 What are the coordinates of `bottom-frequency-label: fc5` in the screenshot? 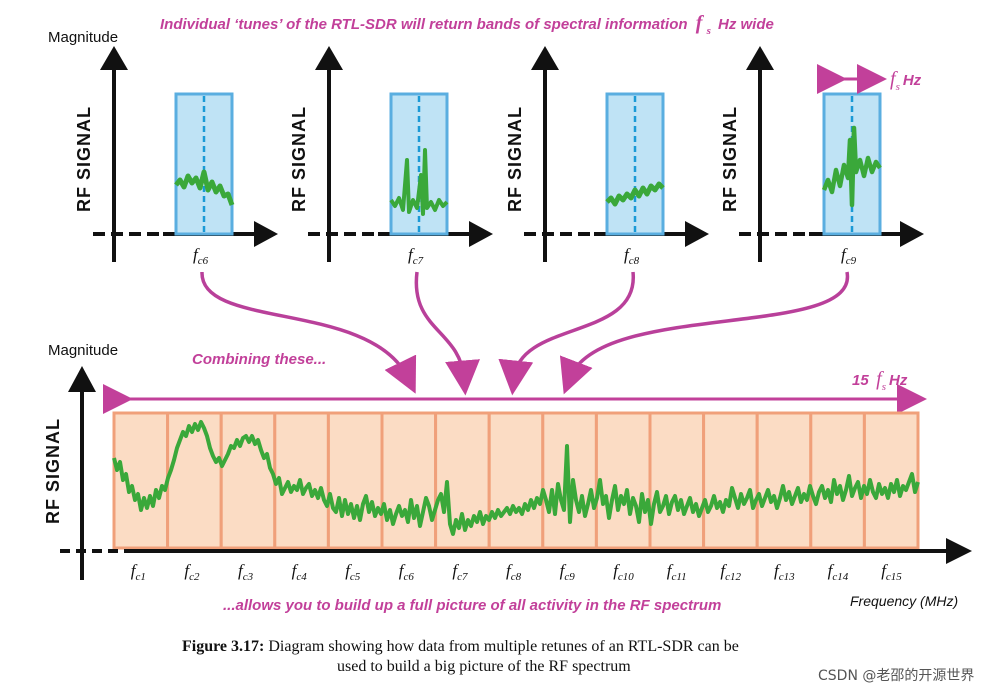 It's located at (353, 572).